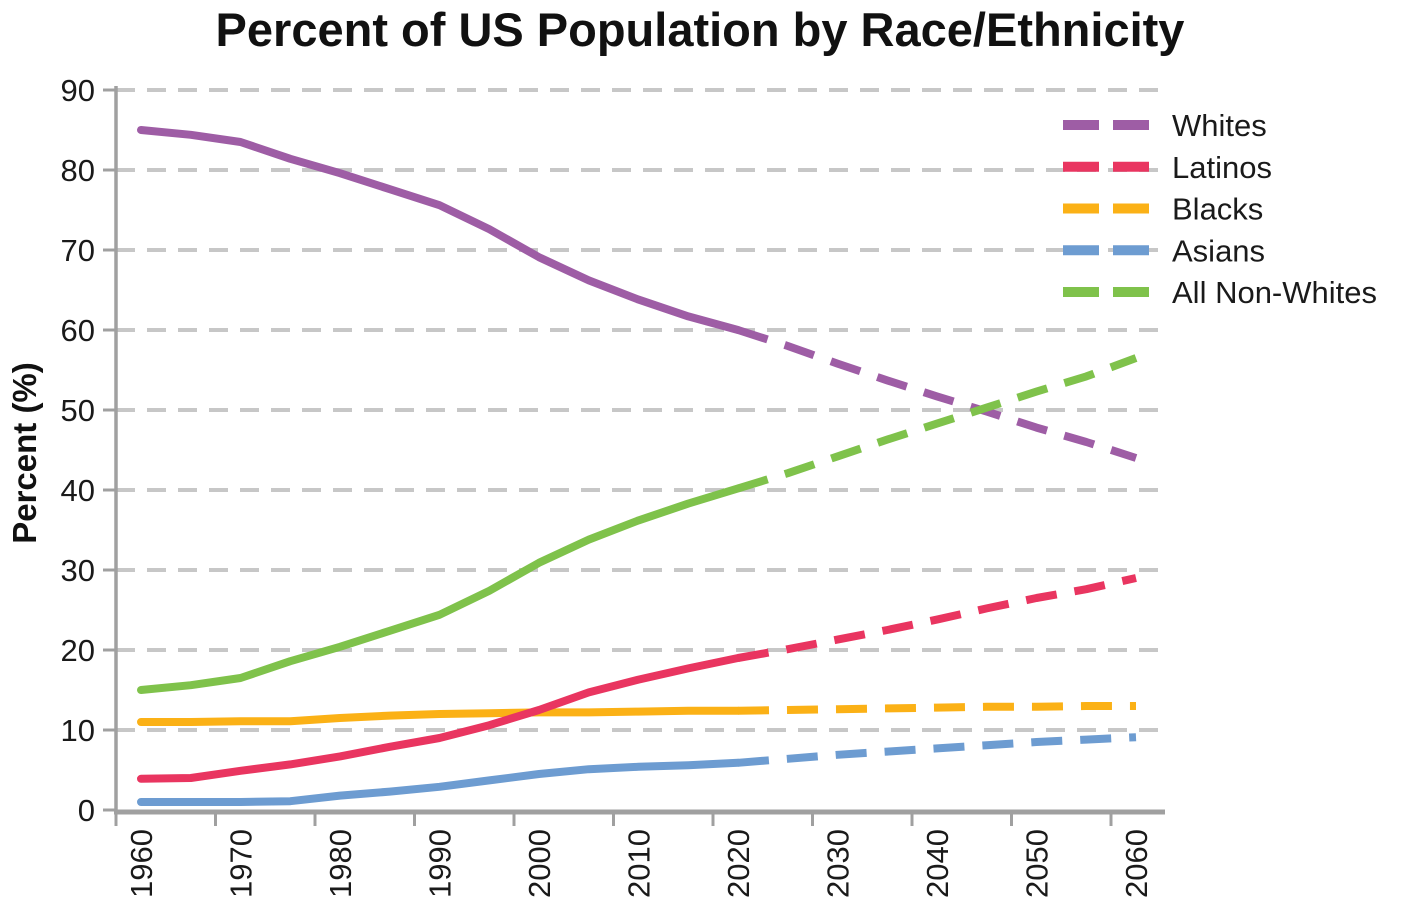  What do you see at coordinates (937, 394) in the screenshot?
I see `series-whites-projection-dashed-line` at bounding box center [937, 394].